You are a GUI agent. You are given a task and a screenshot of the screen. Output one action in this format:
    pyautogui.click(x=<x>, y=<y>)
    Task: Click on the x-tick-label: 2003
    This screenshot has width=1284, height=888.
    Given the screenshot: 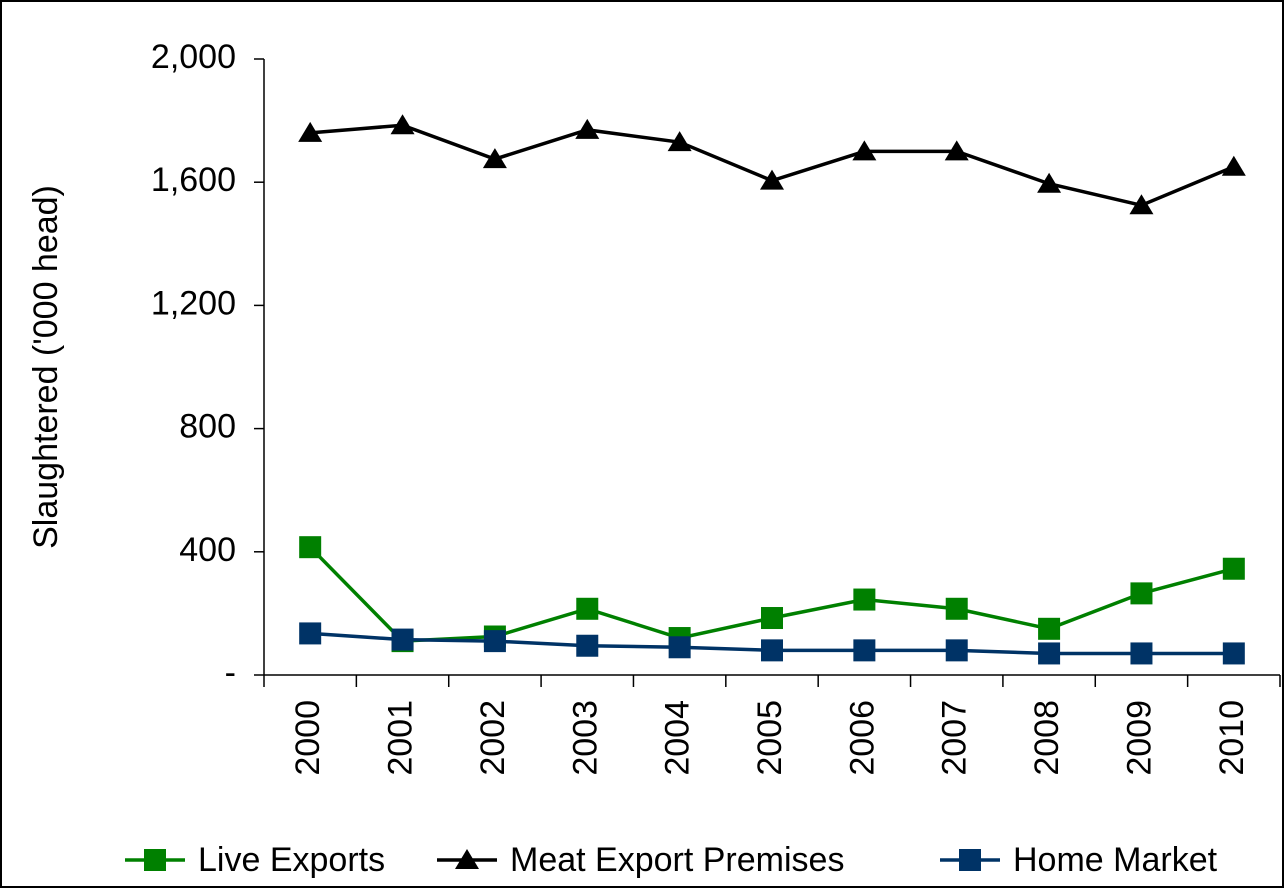 What is the action you would take?
    pyautogui.click(x=585, y=738)
    